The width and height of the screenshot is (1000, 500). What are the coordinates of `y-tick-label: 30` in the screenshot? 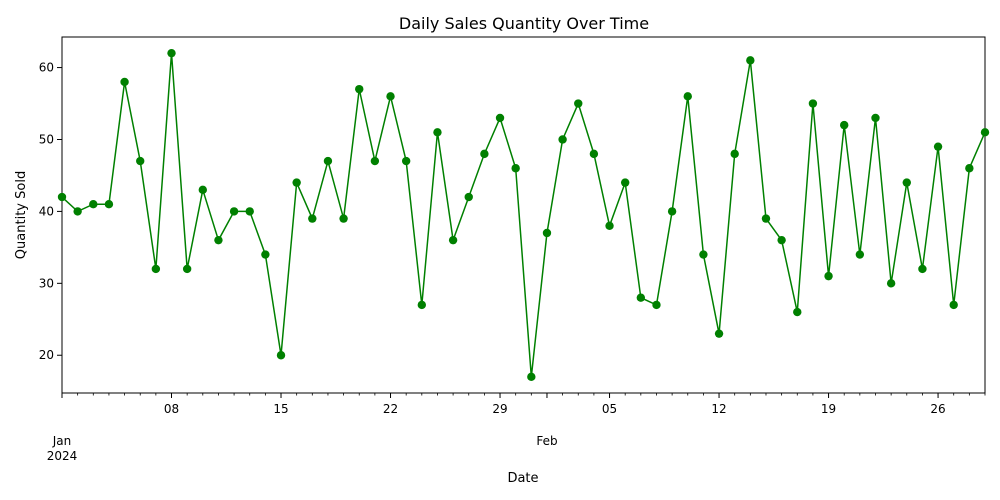 It's located at (46, 283).